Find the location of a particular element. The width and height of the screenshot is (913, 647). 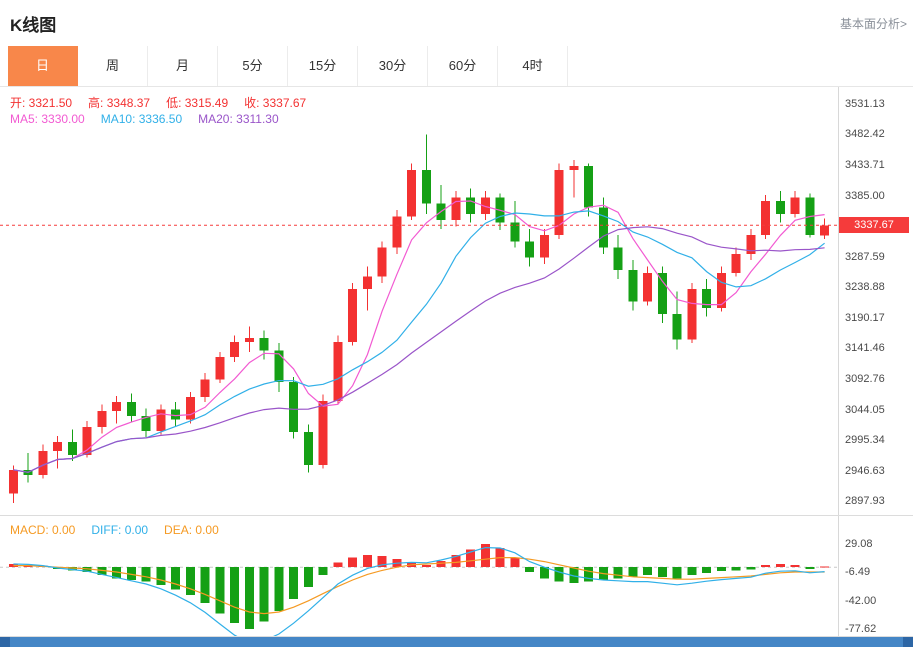

price-axis-tick: 2946.63 is located at coordinates (865, 470).